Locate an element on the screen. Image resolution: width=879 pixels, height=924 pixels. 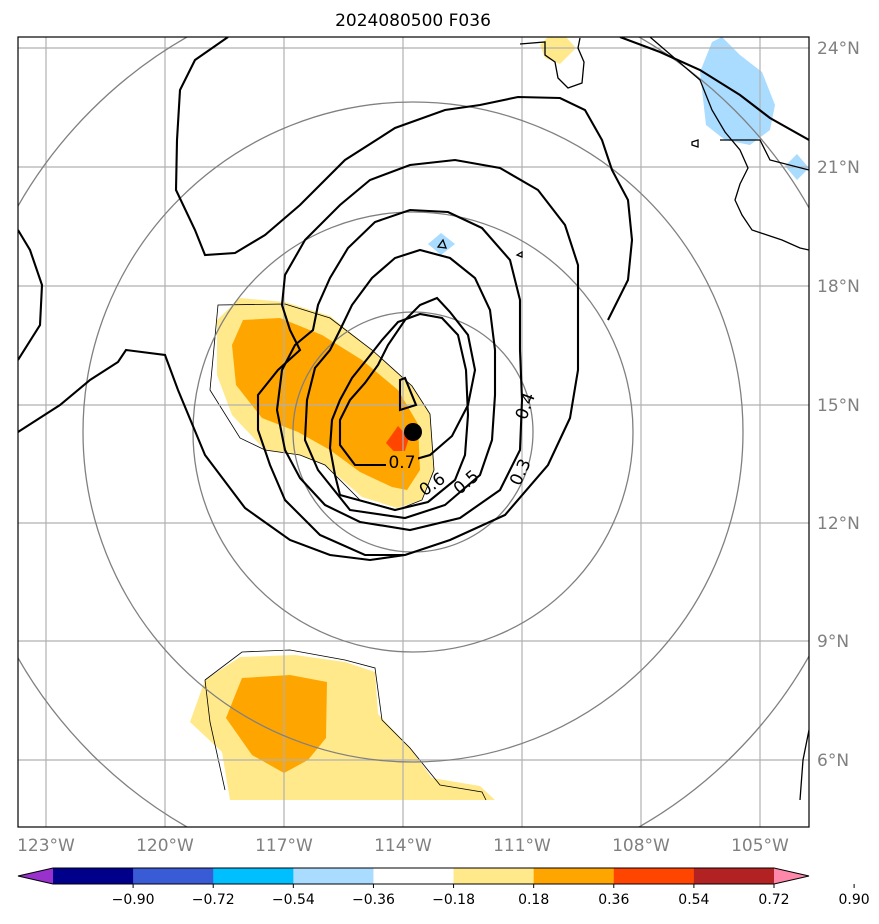
lat-tick-label: 9°N is located at coordinates (833, 642).